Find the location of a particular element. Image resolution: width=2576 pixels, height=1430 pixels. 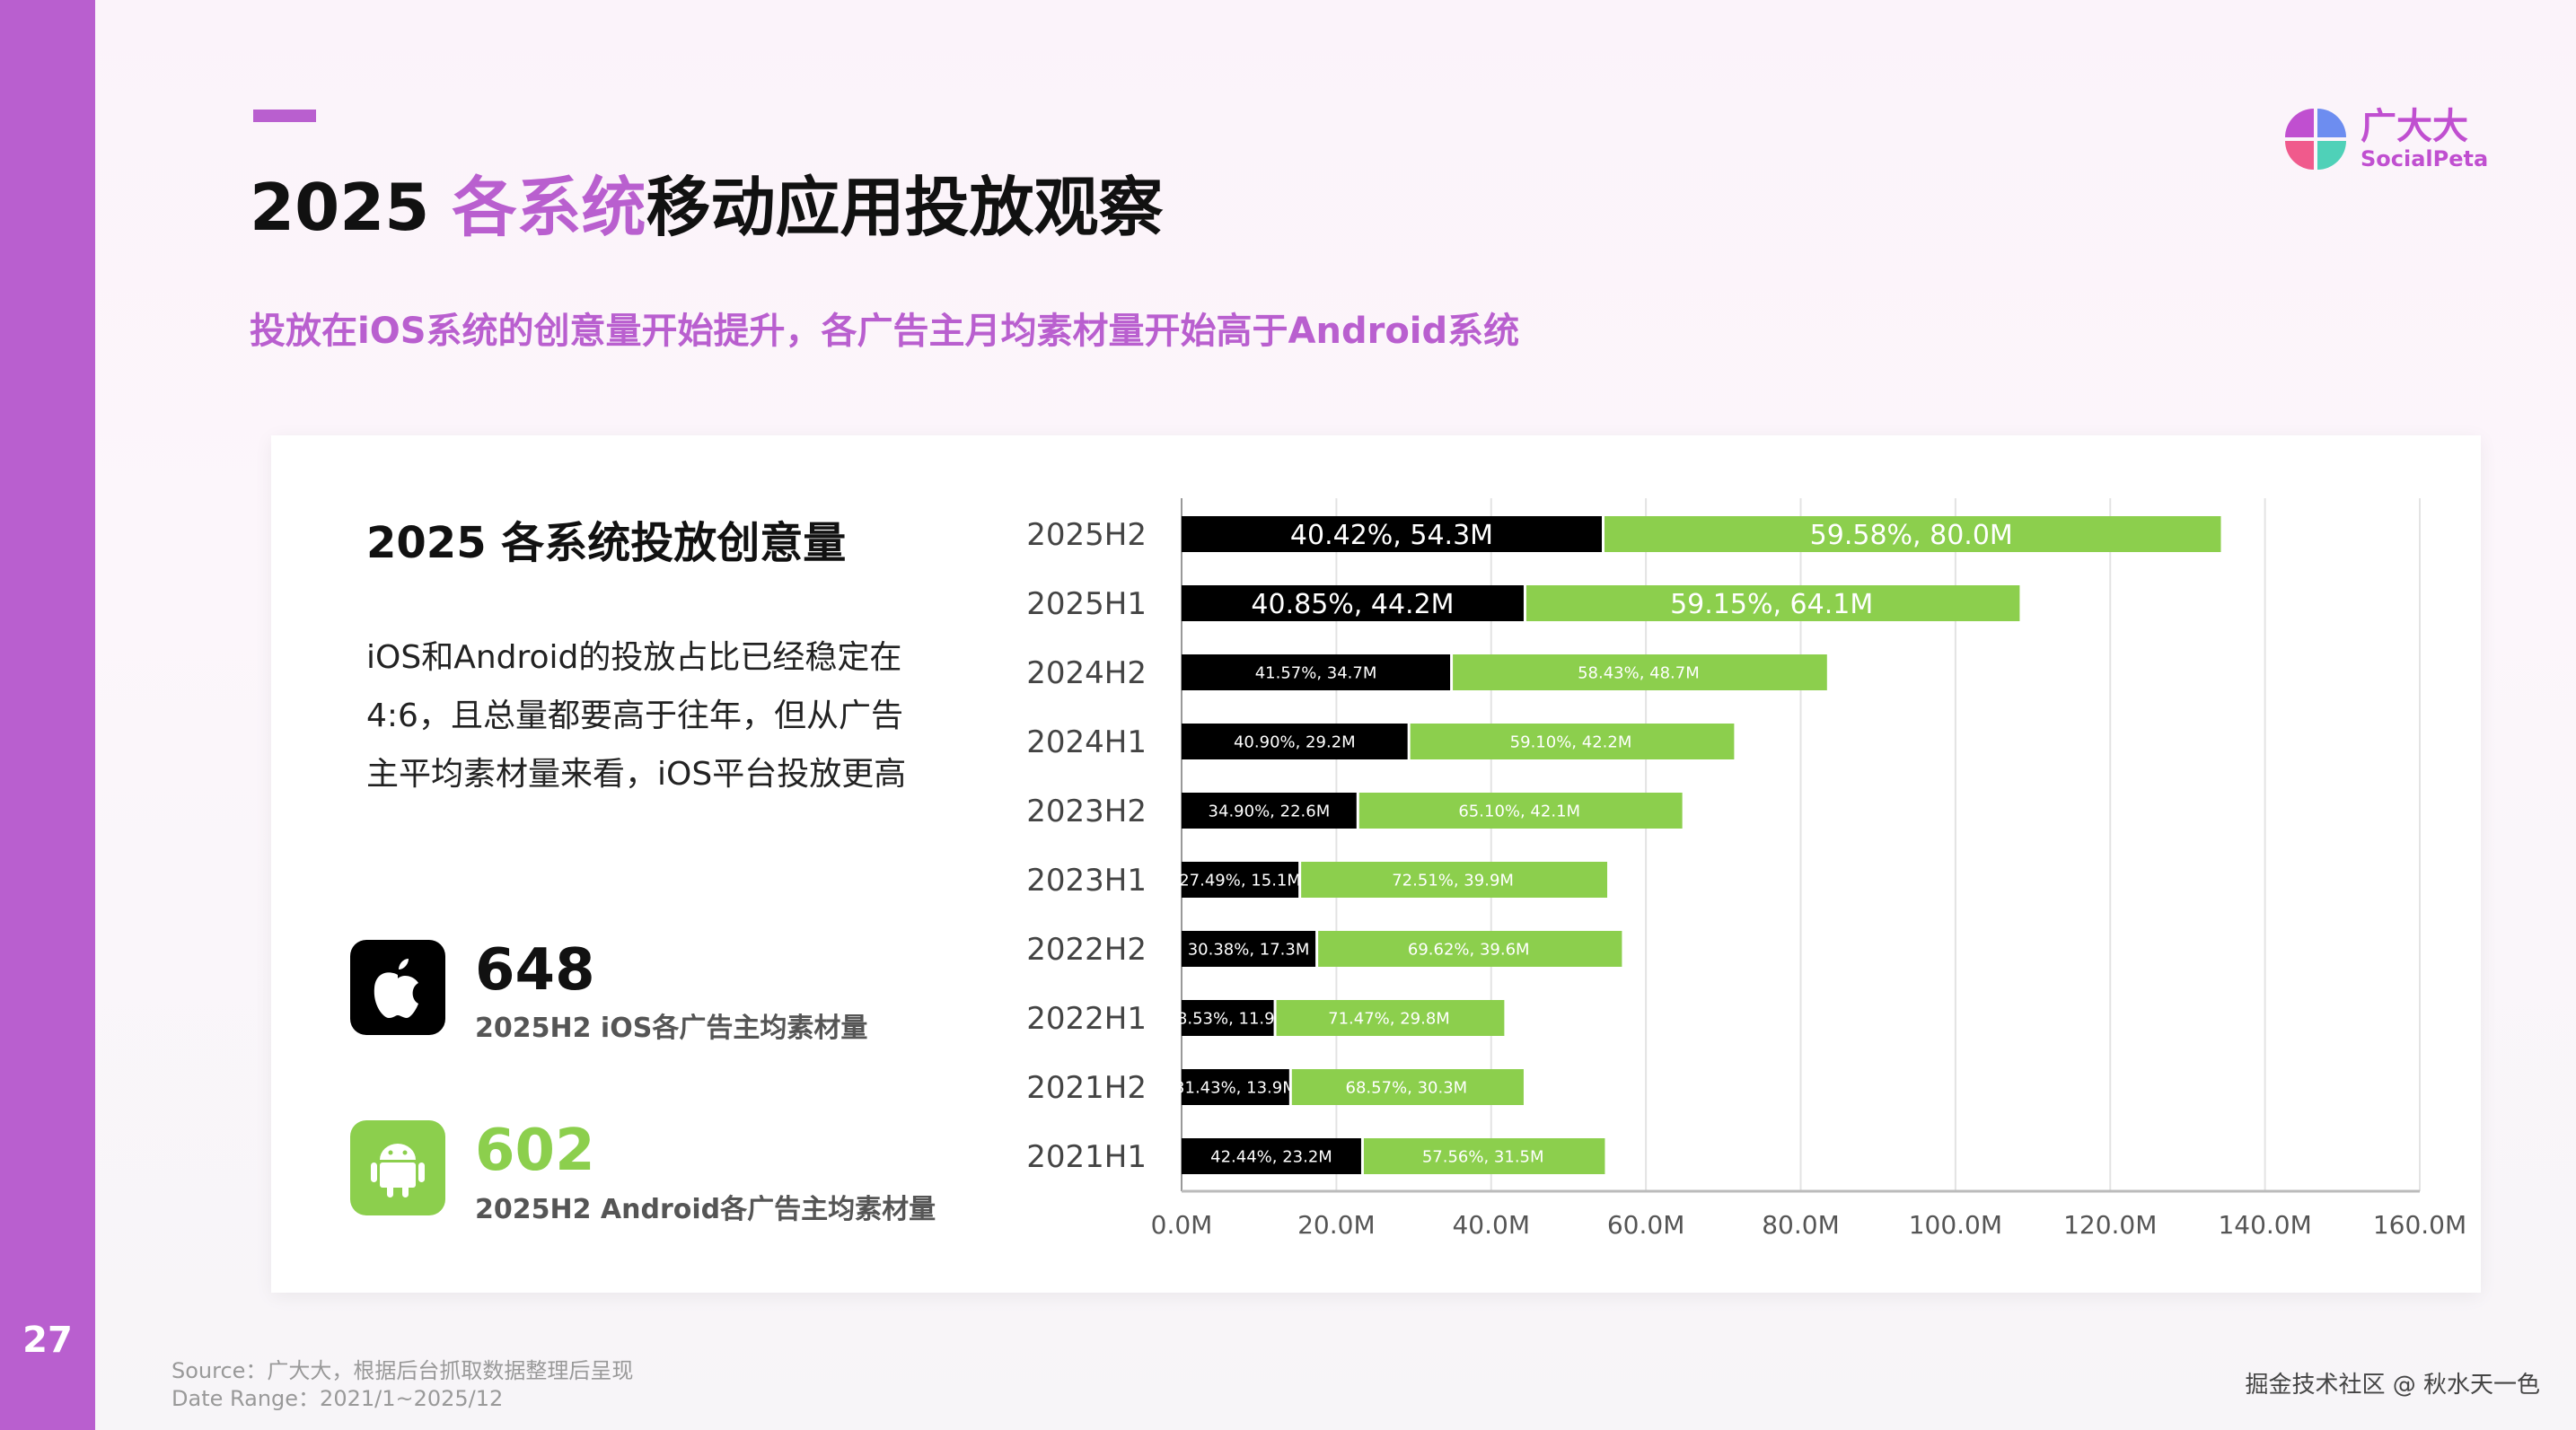

x-tick-label: 120.0M is located at coordinates (2110, 1225).